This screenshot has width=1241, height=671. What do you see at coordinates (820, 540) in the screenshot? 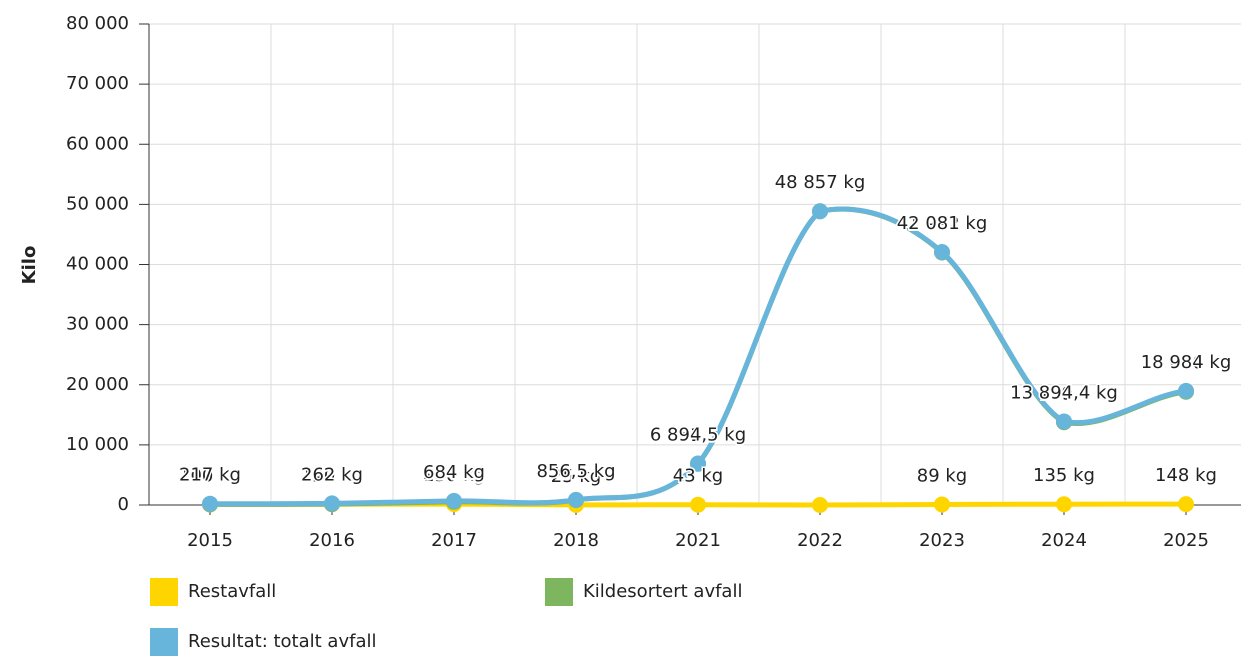
I see `x-tick-label: 2022` at bounding box center [820, 540].